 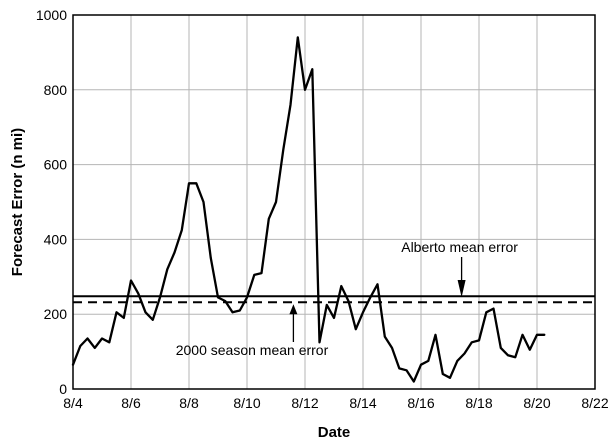 What do you see at coordinates (56, 165) in the screenshot?
I see `y-tick-label: 600` at bounding box center [56, 165].